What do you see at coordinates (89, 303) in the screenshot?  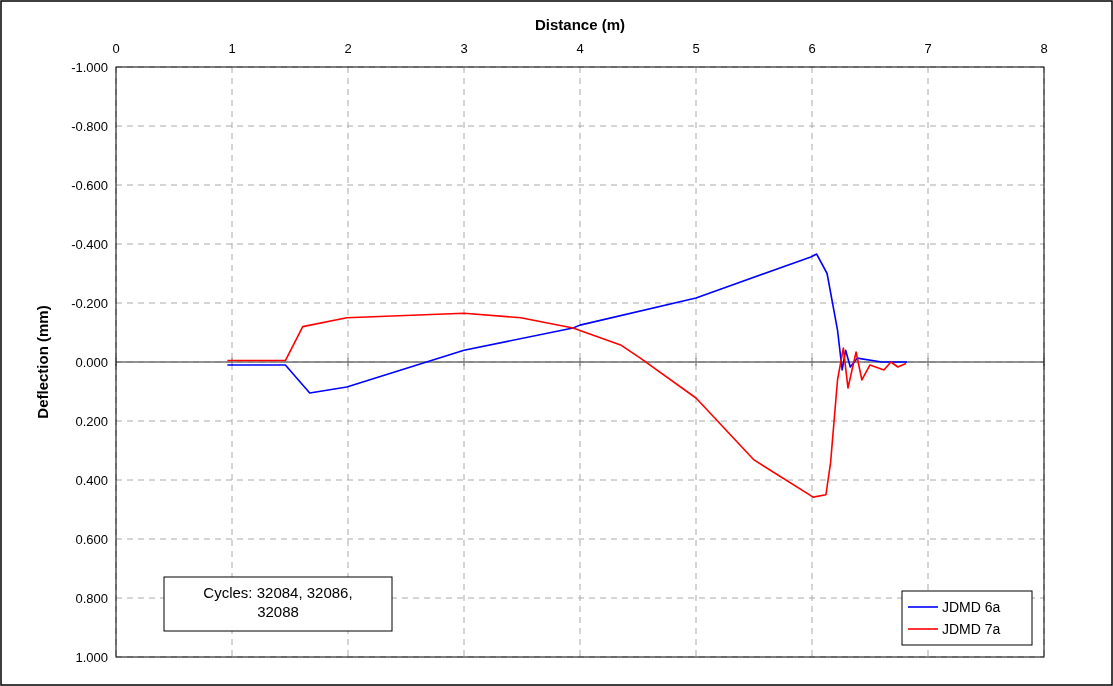 I see `y-tick-label: -0.200` at bounding box center [89, 303].